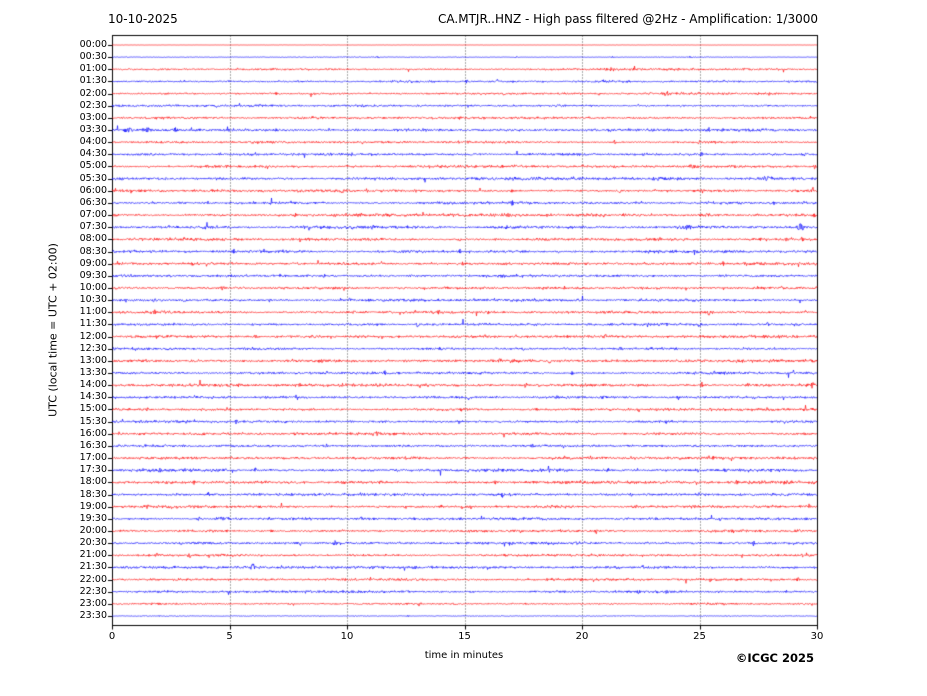  I want to click on y-tick-label: 18:00, so click(93, 482).